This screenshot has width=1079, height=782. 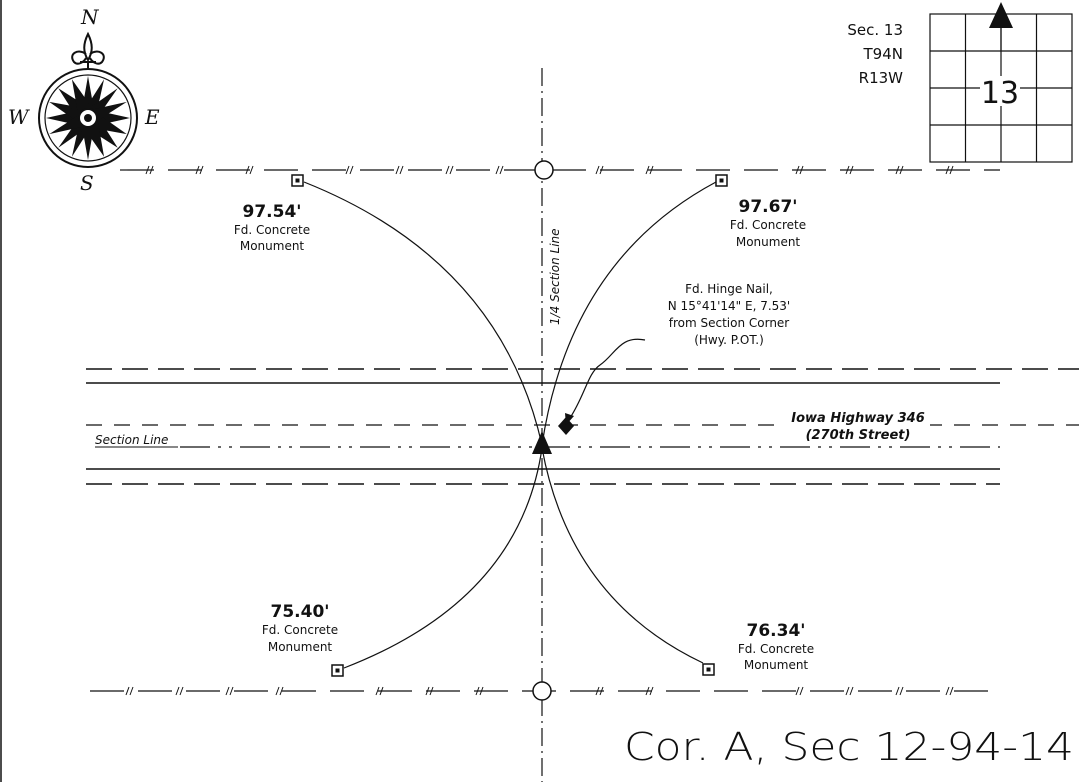 I want to click on hinge-nail-line-1: Fd. Hinge Nail,, so click(x=729, y=289).